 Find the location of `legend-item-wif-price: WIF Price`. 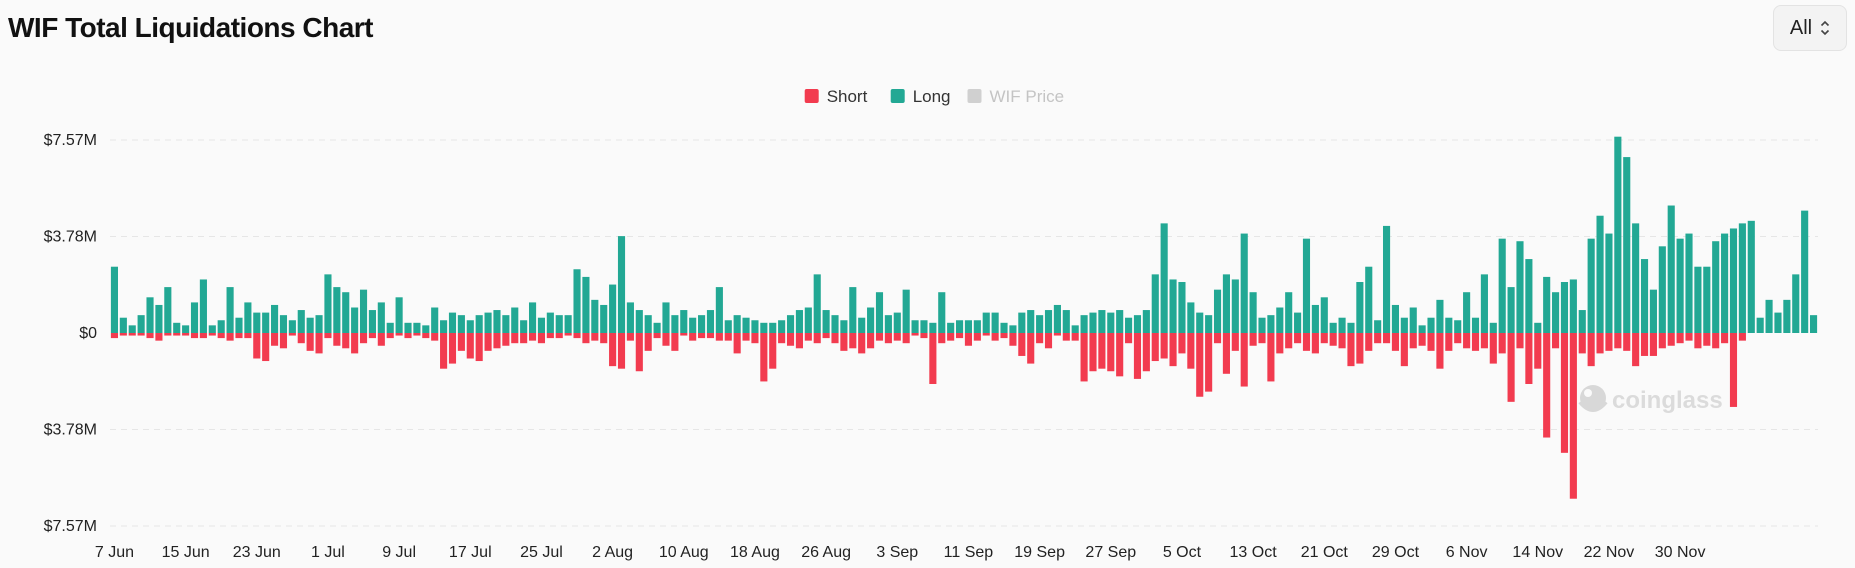

legend-item-wif-price: WIF Price is located at coordinates (1016, 96).